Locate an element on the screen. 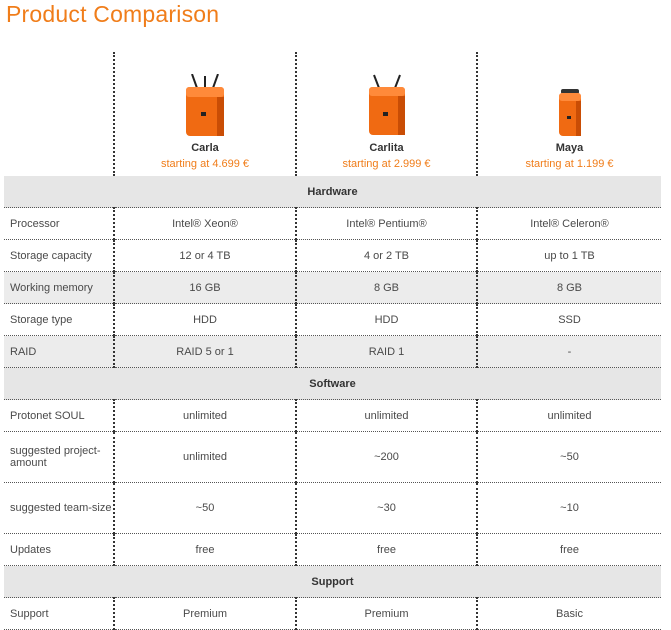 The image size is (671, 630). cell-value: Intel® Pentium® is located at coordinates (386, 223).